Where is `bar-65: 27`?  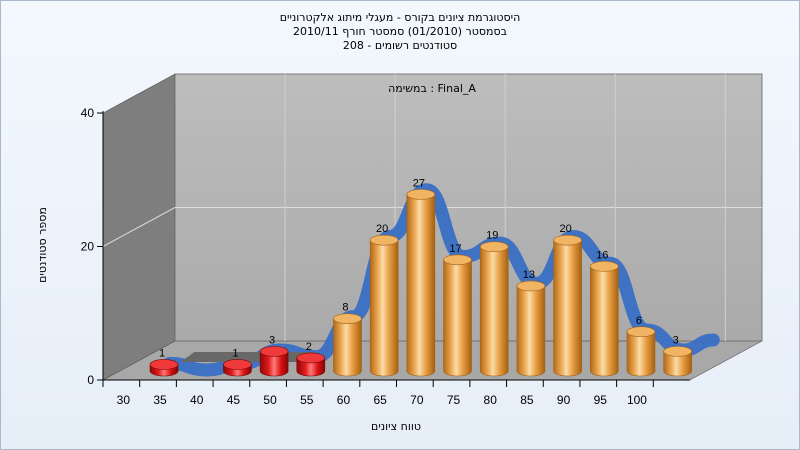 bar-65: 27 is located at coordinates (421, 277).